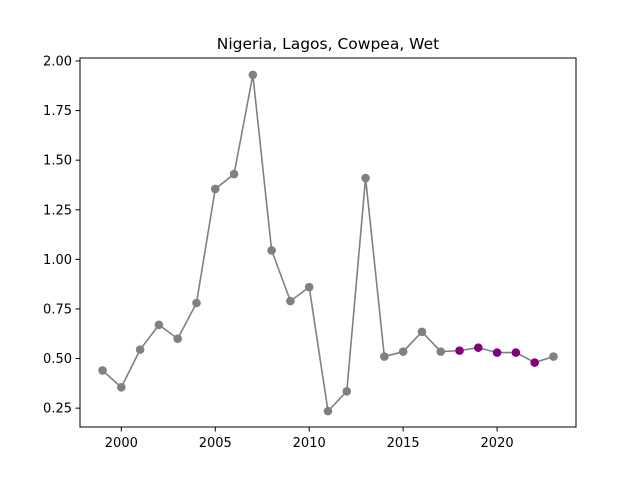 Image resolution: width=640 pixels, height=480 pixels. What do you see at coordinates (57, 309) in the screenshot?
I see `y-tick-label: 0.75` at bounding box center [57, 309].